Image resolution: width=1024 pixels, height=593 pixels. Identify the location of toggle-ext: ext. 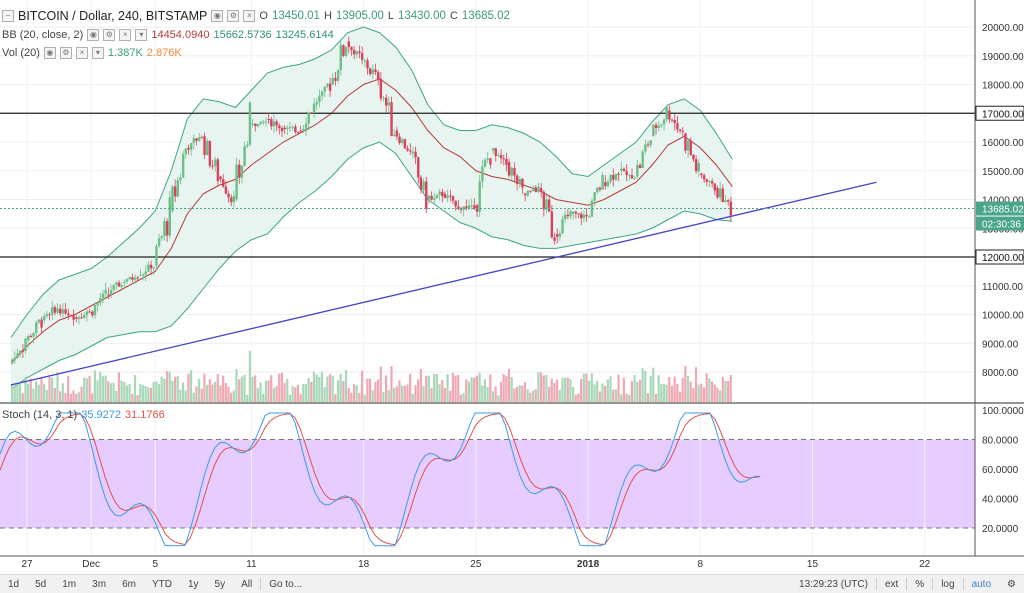
(891, 584).